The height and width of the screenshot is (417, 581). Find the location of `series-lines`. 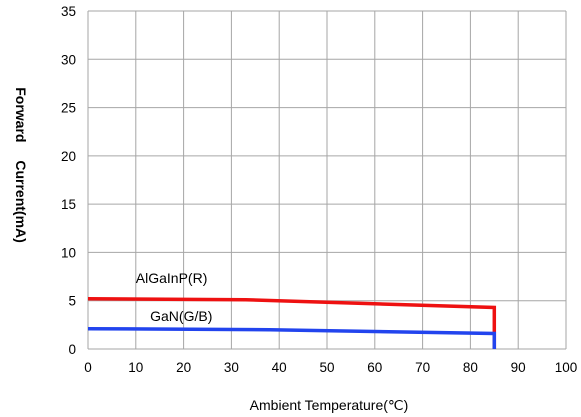

series-lines is located at coordinates (292, 323).